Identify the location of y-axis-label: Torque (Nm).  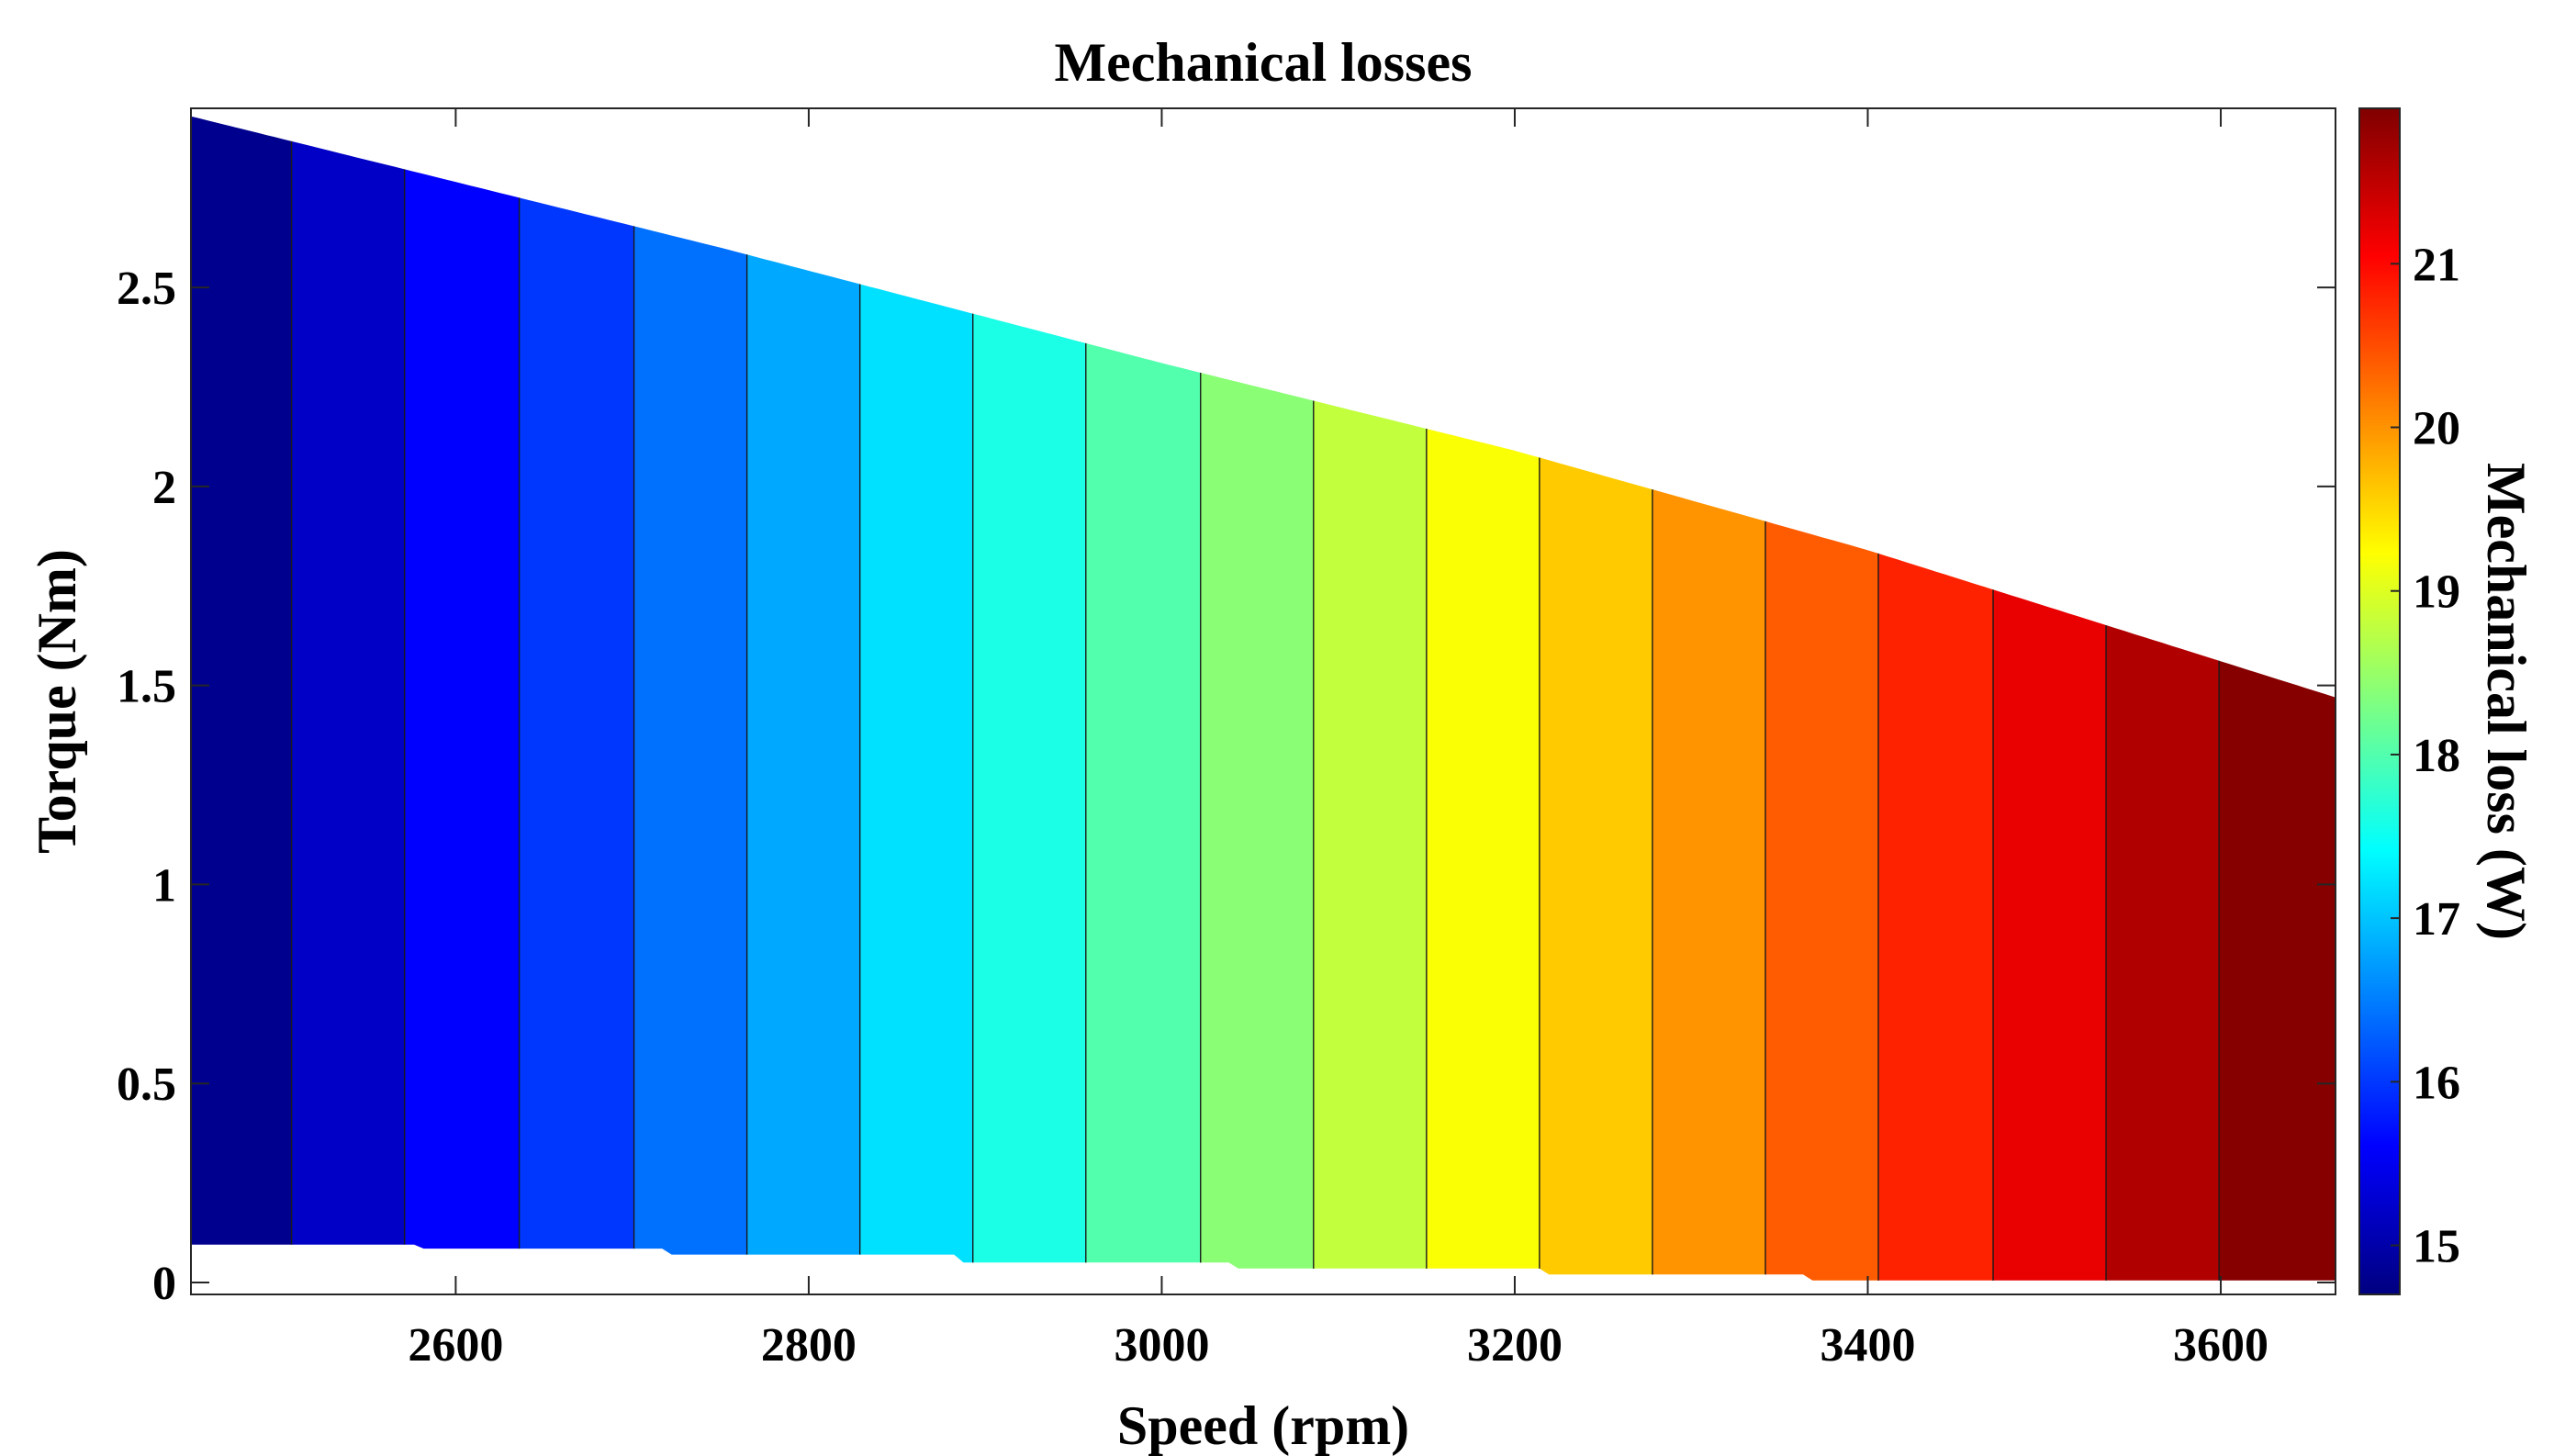
(57, 701).